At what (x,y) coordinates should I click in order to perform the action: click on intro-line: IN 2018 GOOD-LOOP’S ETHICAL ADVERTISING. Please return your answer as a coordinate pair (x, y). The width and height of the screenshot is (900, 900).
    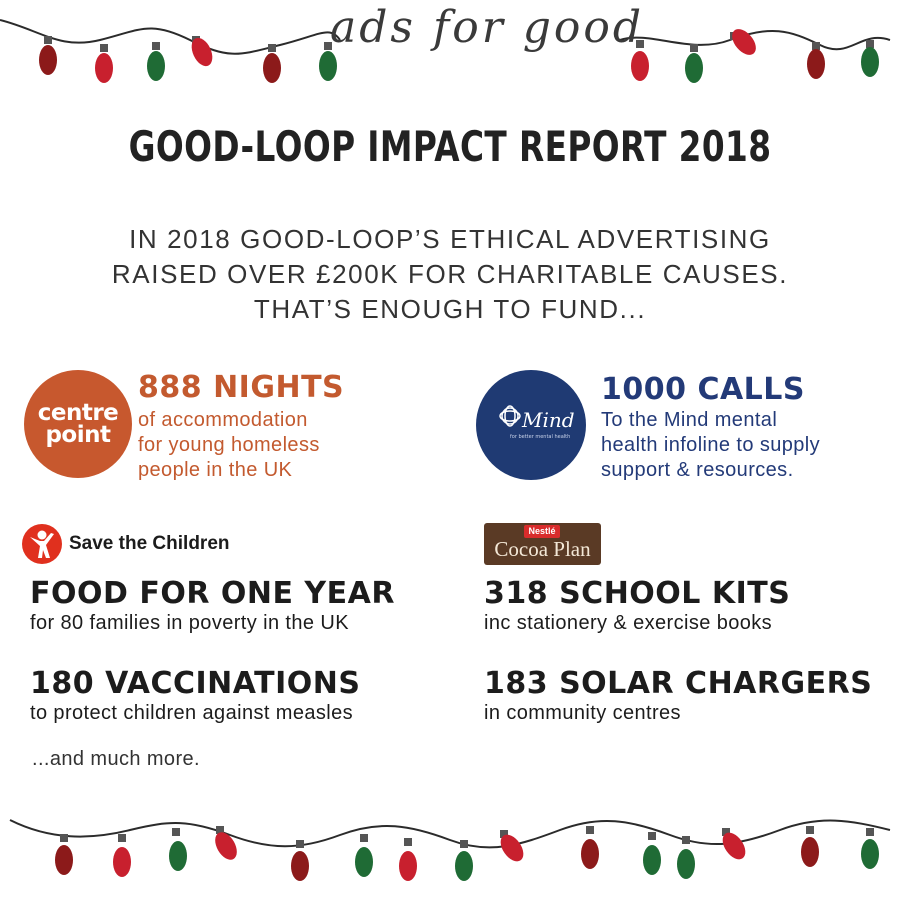
    Looking at the image, I should click on (450, 239).